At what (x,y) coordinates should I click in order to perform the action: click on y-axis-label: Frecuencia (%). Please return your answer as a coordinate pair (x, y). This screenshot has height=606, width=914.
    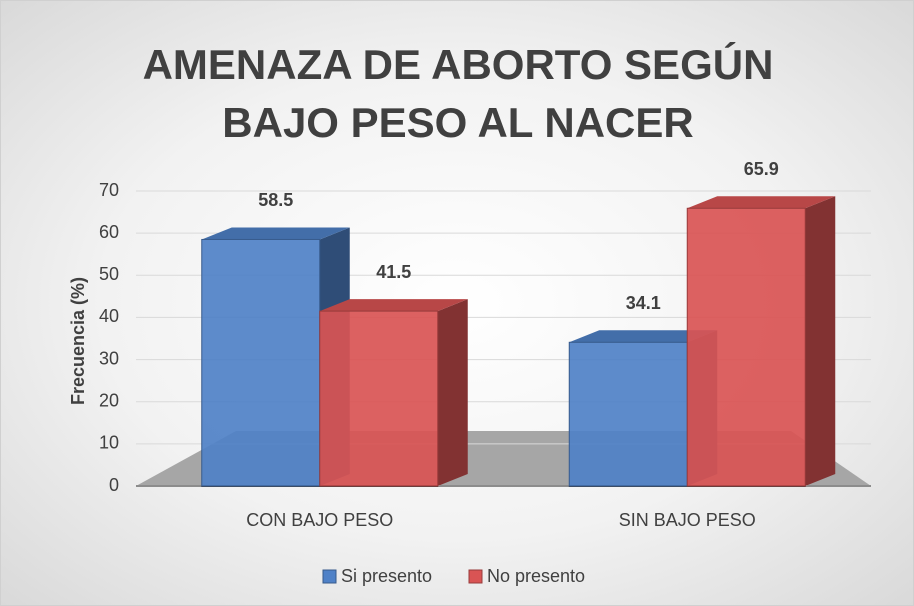
    Looking at the image, I should click on (78, 341).